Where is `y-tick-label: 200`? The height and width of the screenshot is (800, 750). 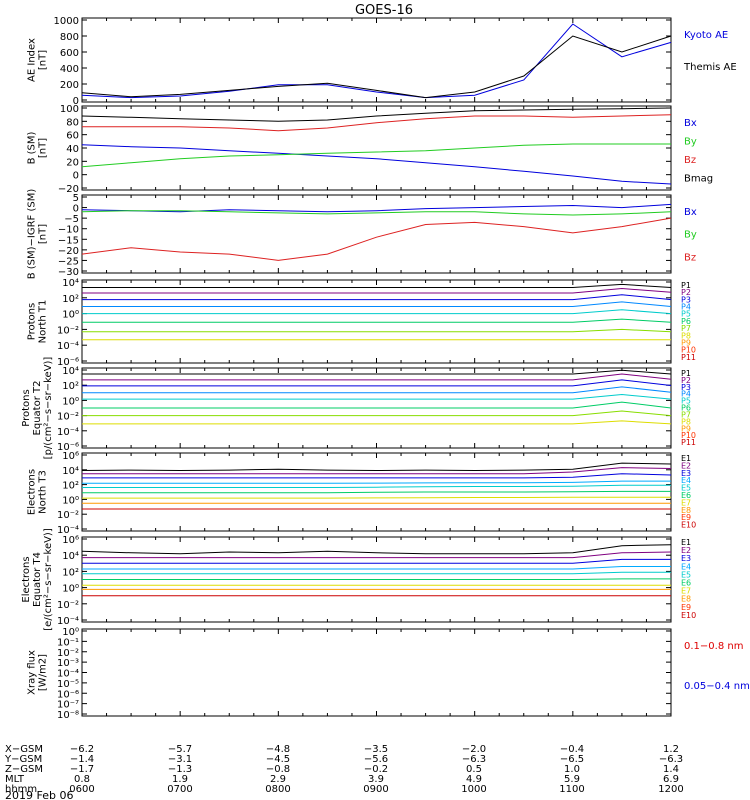
y-tick-label: 200 is located at coordinates (69, 85).